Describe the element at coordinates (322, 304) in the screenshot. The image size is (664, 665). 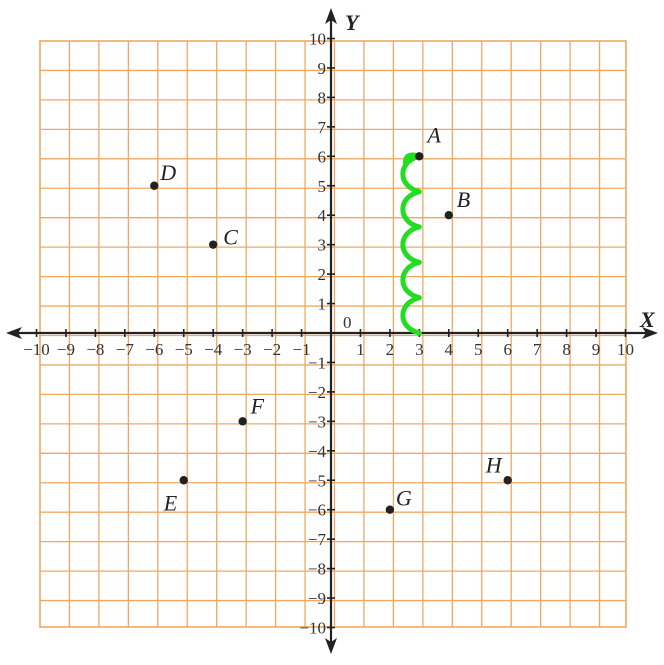
I see `y-tick-label: 1` at that location.